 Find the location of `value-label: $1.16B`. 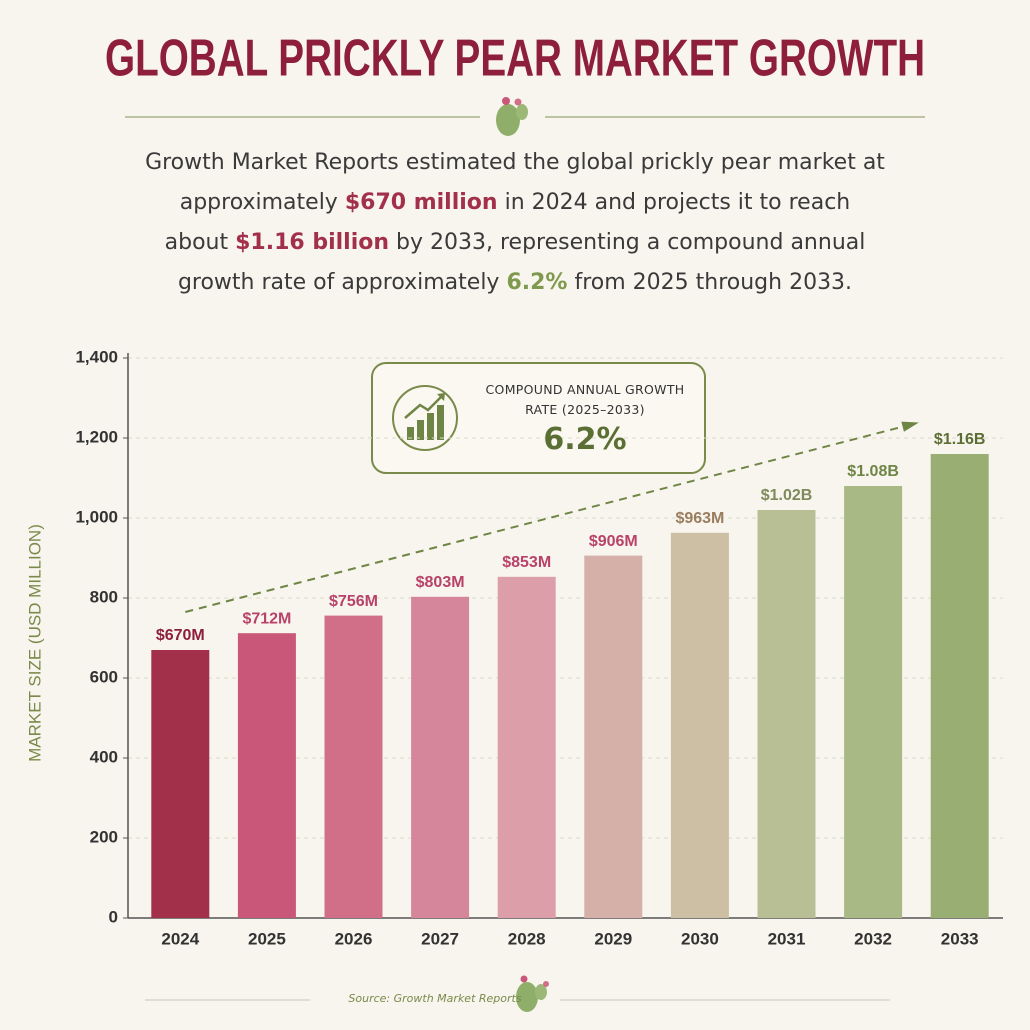

value-label: $1.16B is located at coordinates (960, 439).